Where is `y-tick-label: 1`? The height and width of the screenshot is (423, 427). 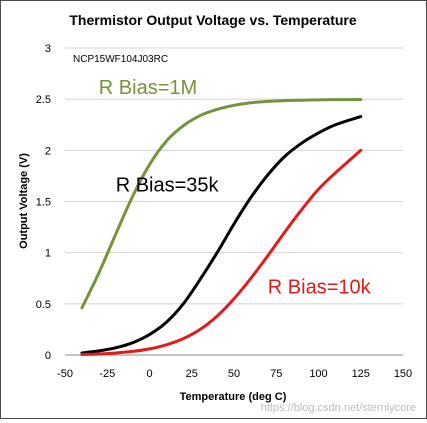
y-tick-label: 1 is located at coordinates (48, 254).